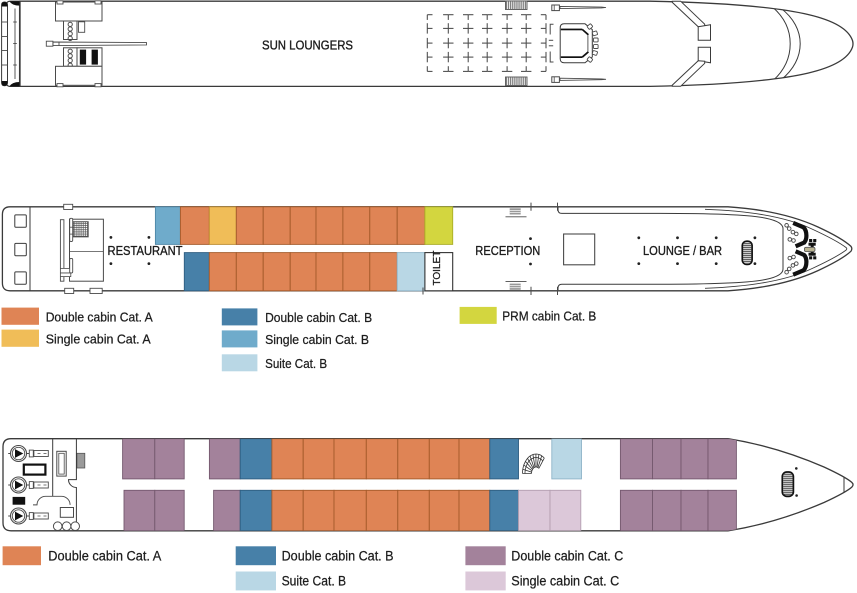 The height and width of the screenshot is (593, 857). What do you see at coordinates (507, 250) in the screenshot?
I see `svg-text: RECEPTION` at bounding box center [507, 250].